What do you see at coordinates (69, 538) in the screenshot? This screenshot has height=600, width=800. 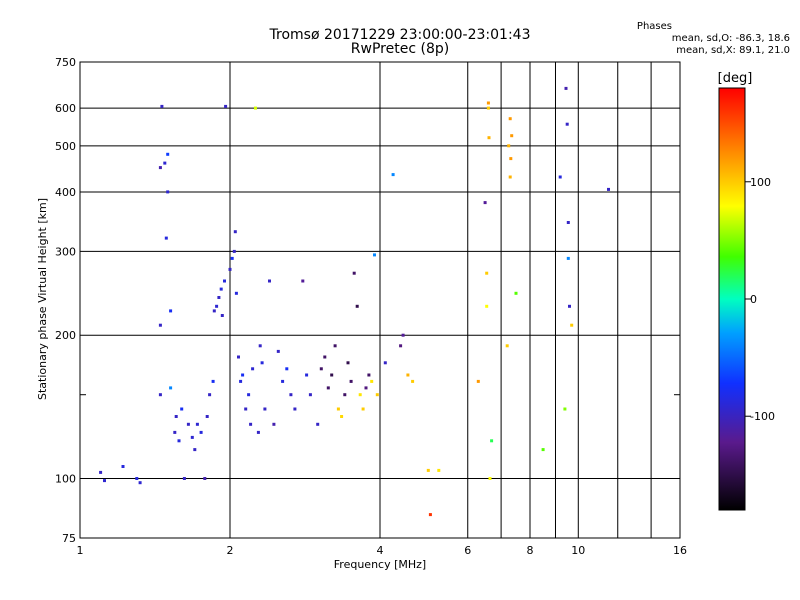 I see `y-tick-label: 75` at bounding box center [69, 538].